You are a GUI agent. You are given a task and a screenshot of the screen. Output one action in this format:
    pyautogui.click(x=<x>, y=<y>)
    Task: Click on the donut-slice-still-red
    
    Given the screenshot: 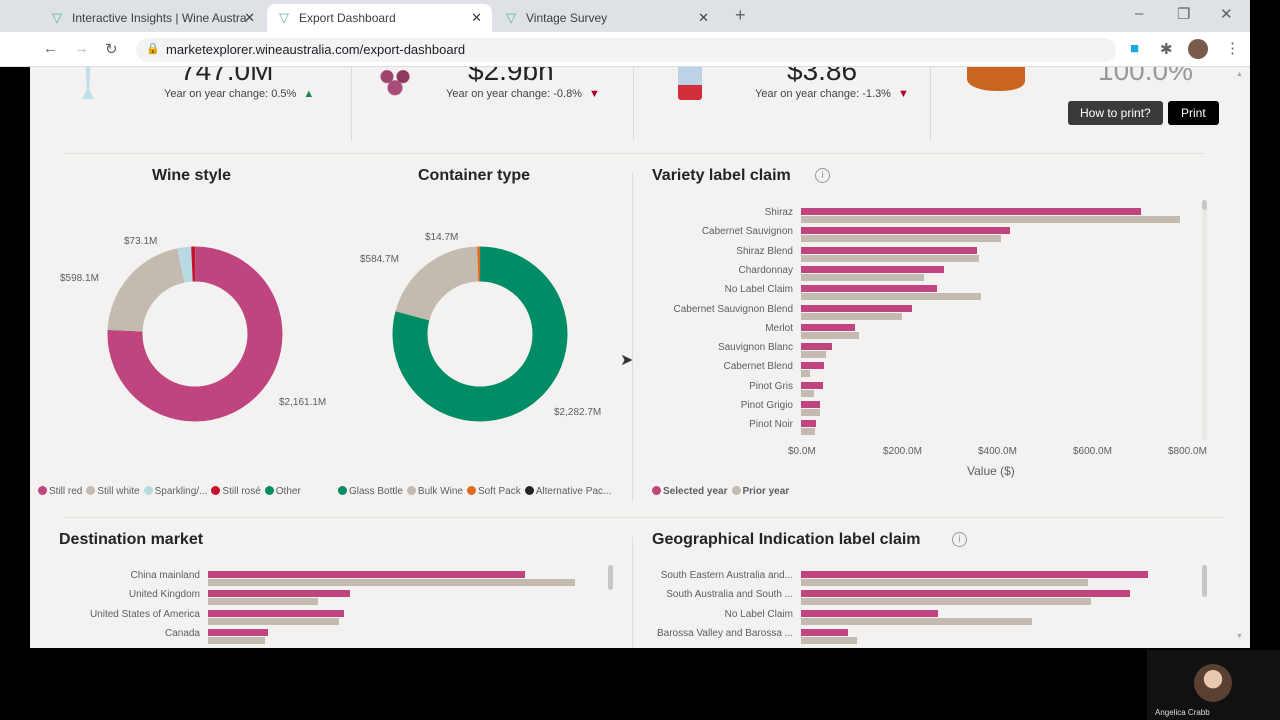 What is the action you would take?
    pyautogui.click(x=195, y=334)
    